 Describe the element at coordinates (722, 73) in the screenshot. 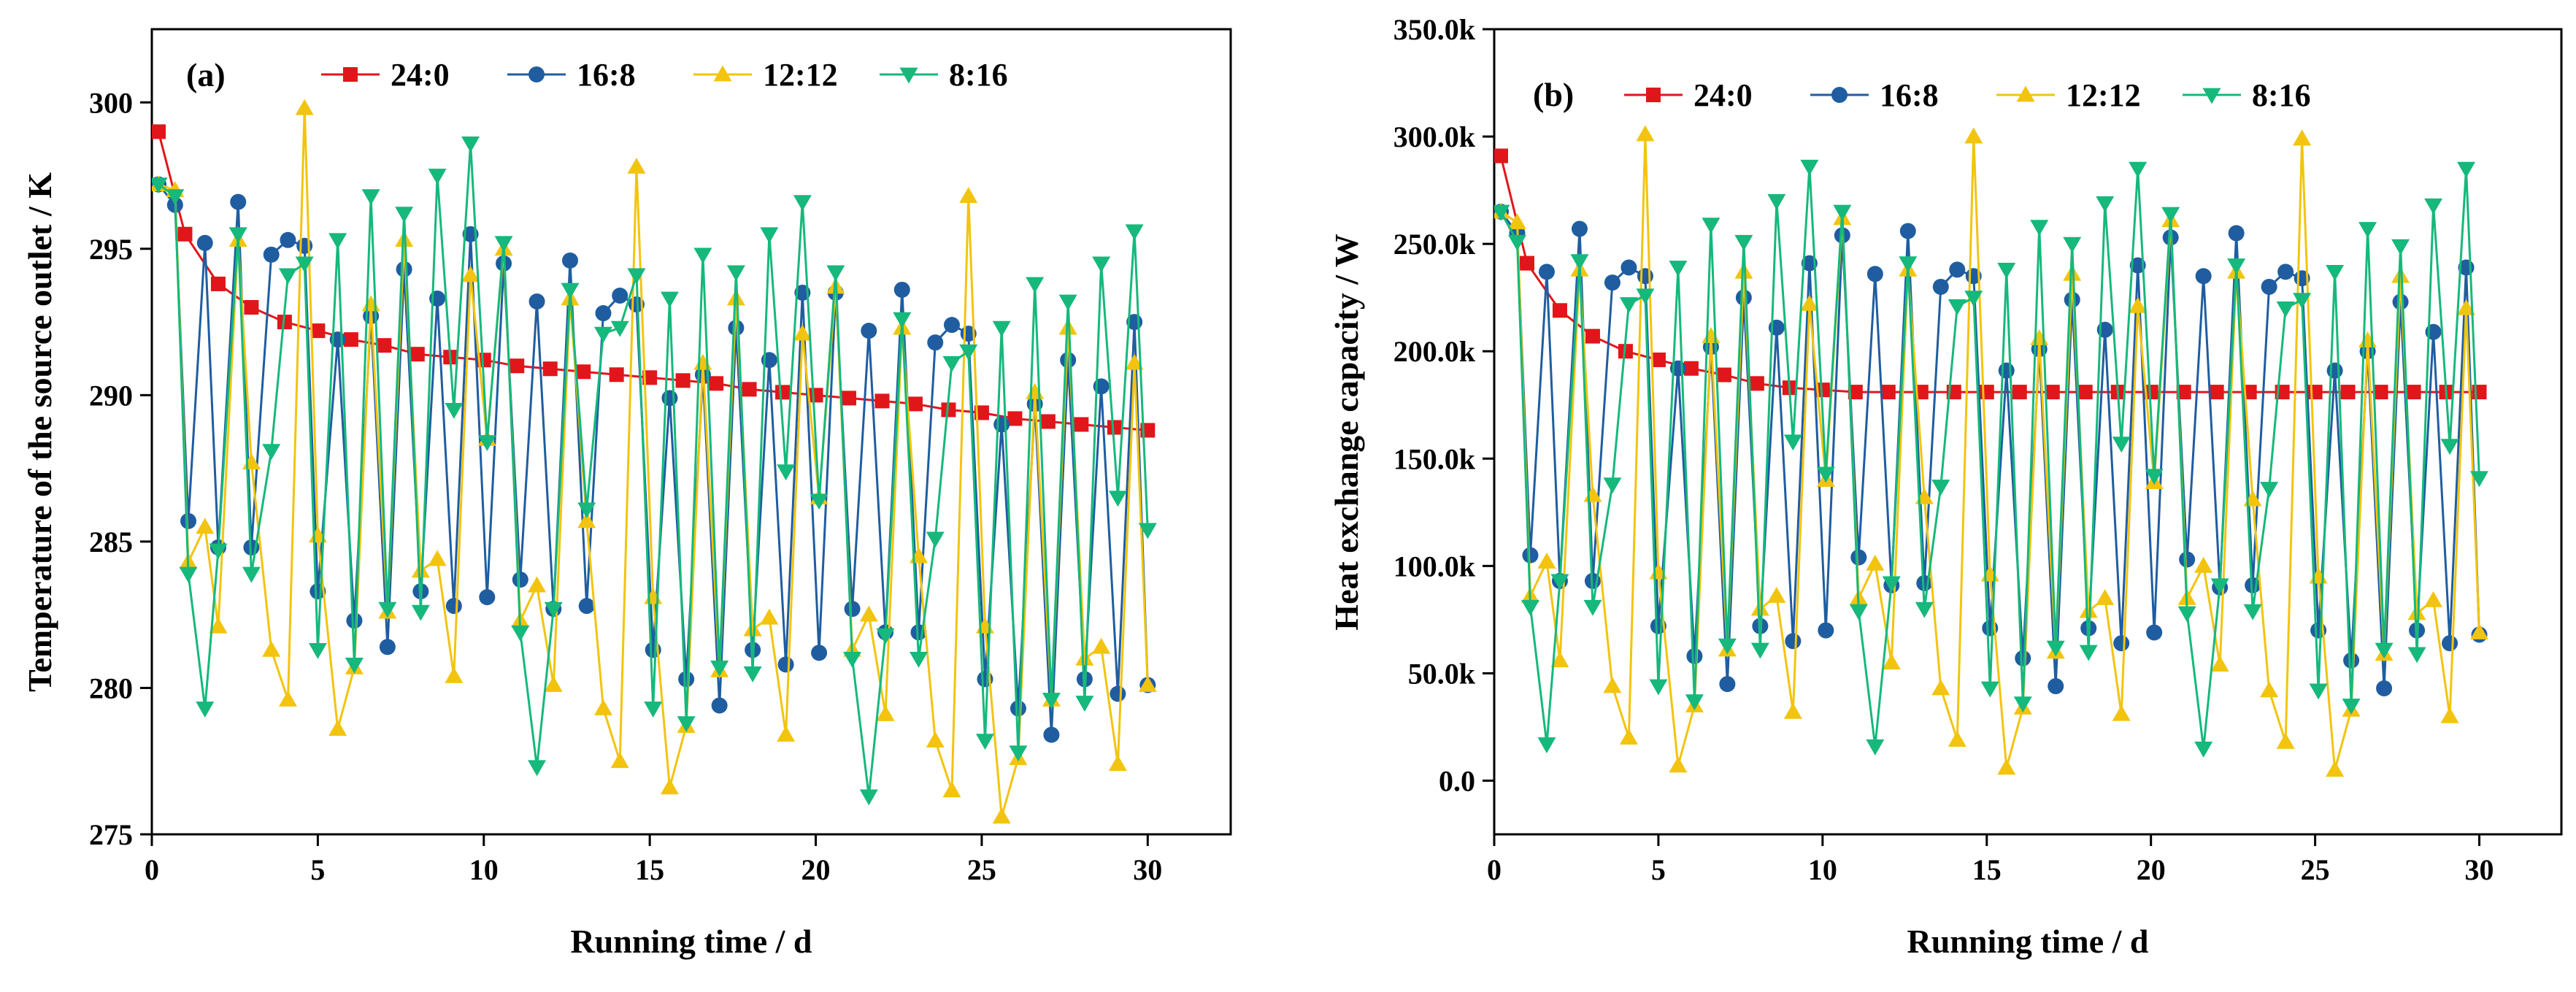

I see `legend-marker-12:12` at that location.